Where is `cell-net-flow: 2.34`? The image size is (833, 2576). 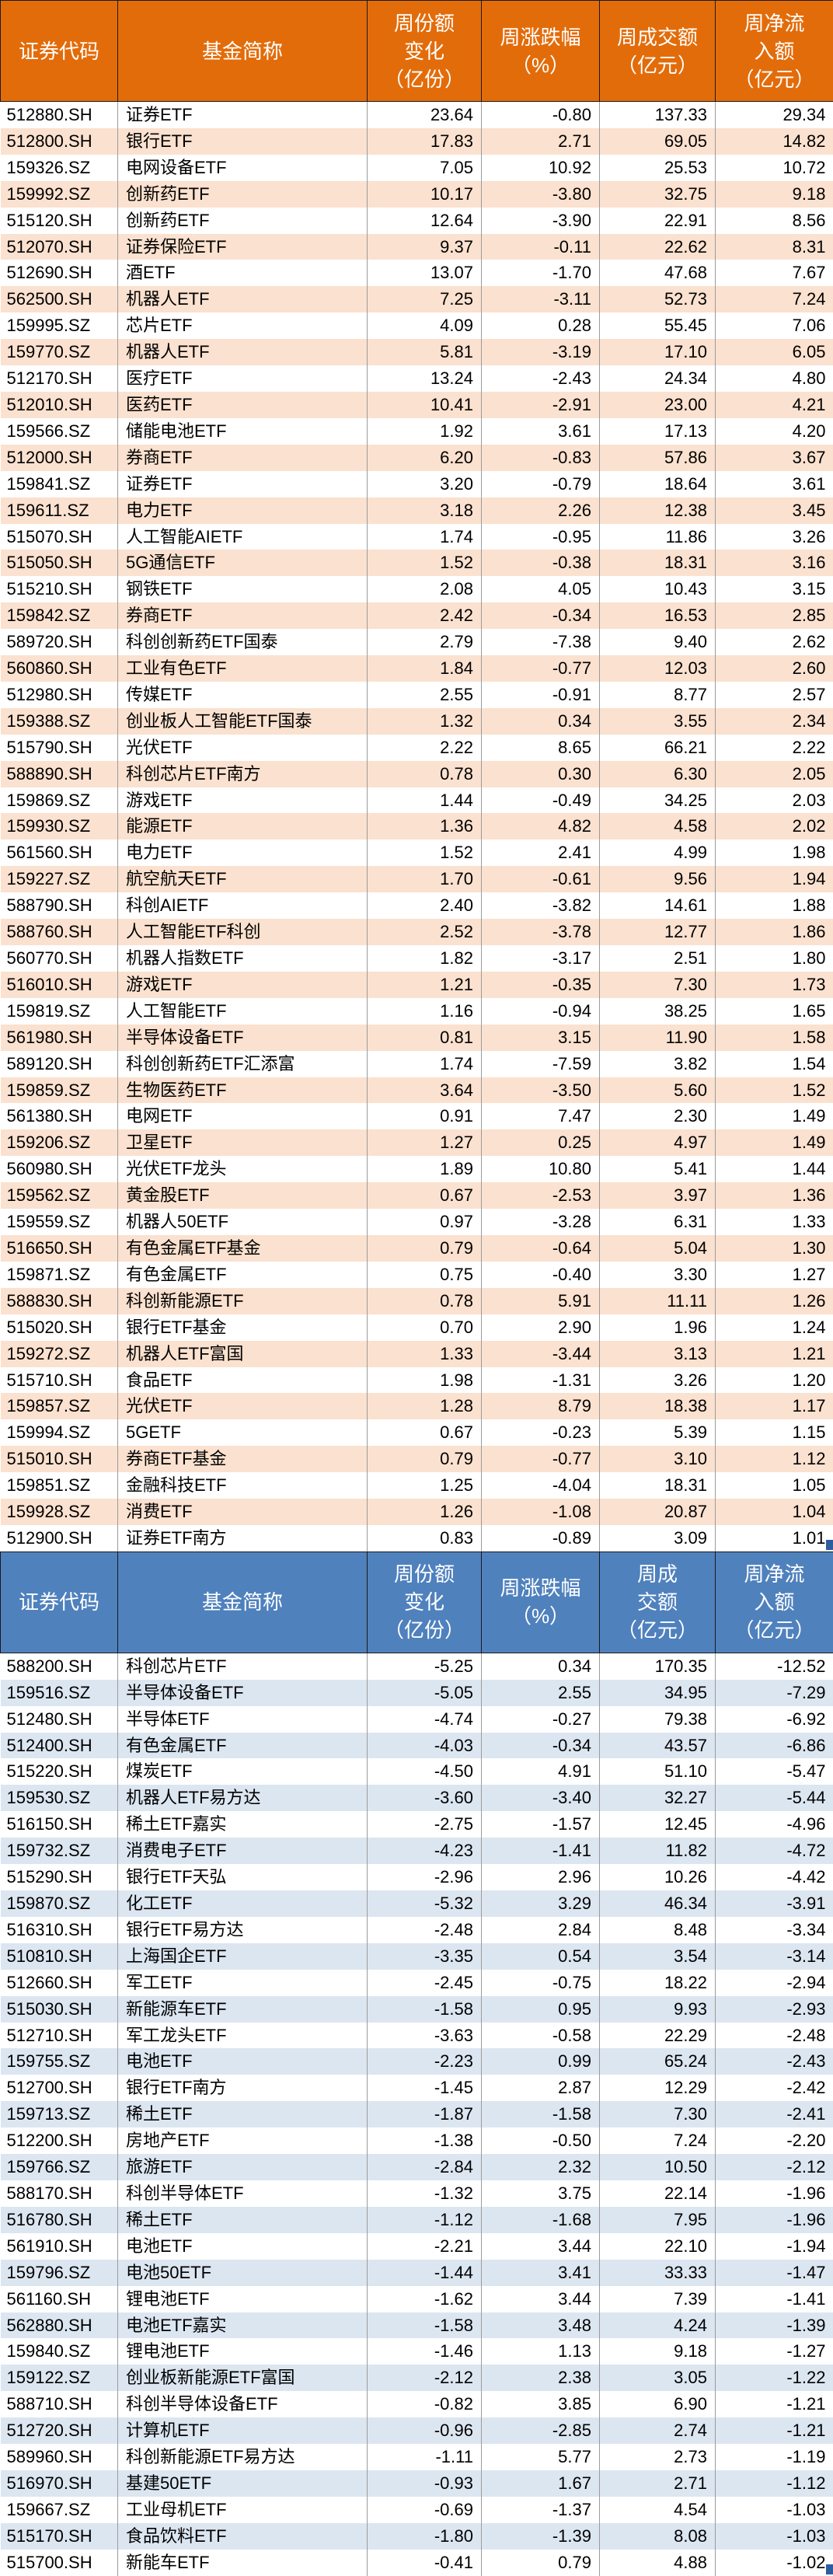 cell-net-flow: 2.34 is located at coordinates (774, 722).